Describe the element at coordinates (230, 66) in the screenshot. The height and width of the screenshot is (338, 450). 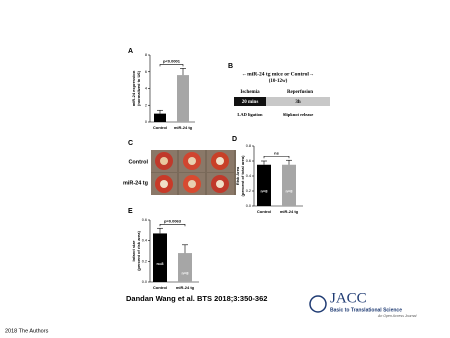
I see `panel-label: B` at that location.